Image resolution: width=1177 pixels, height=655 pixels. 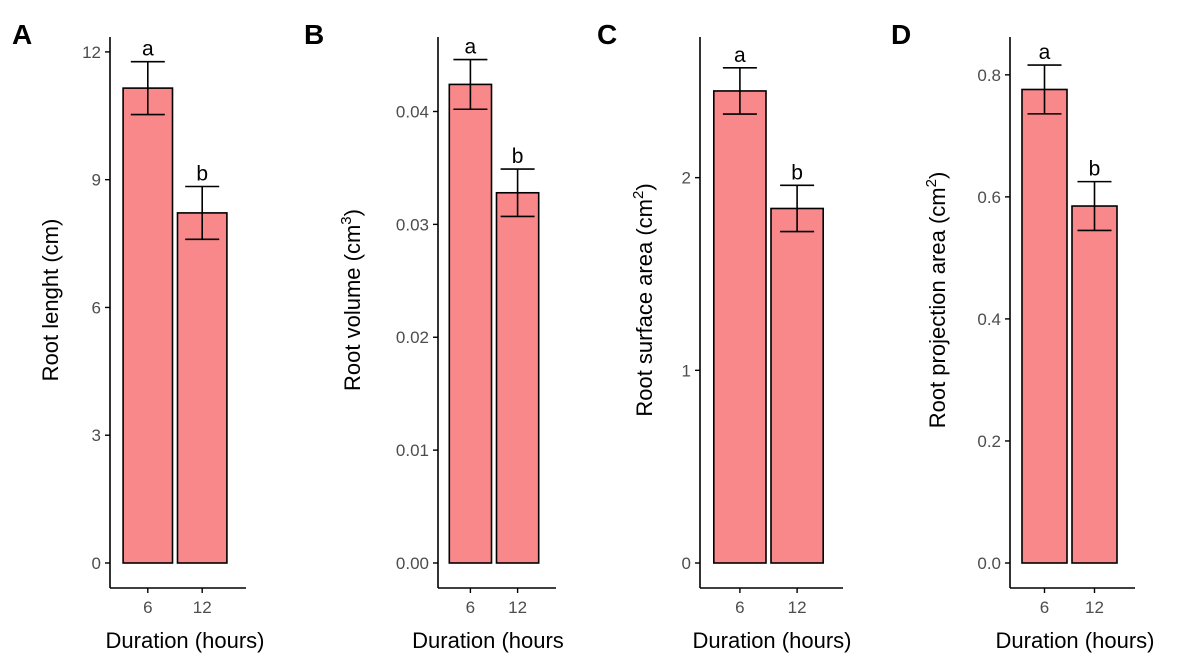 I want to click on y-tick-label: 0.8, so click(x=989, y=75).